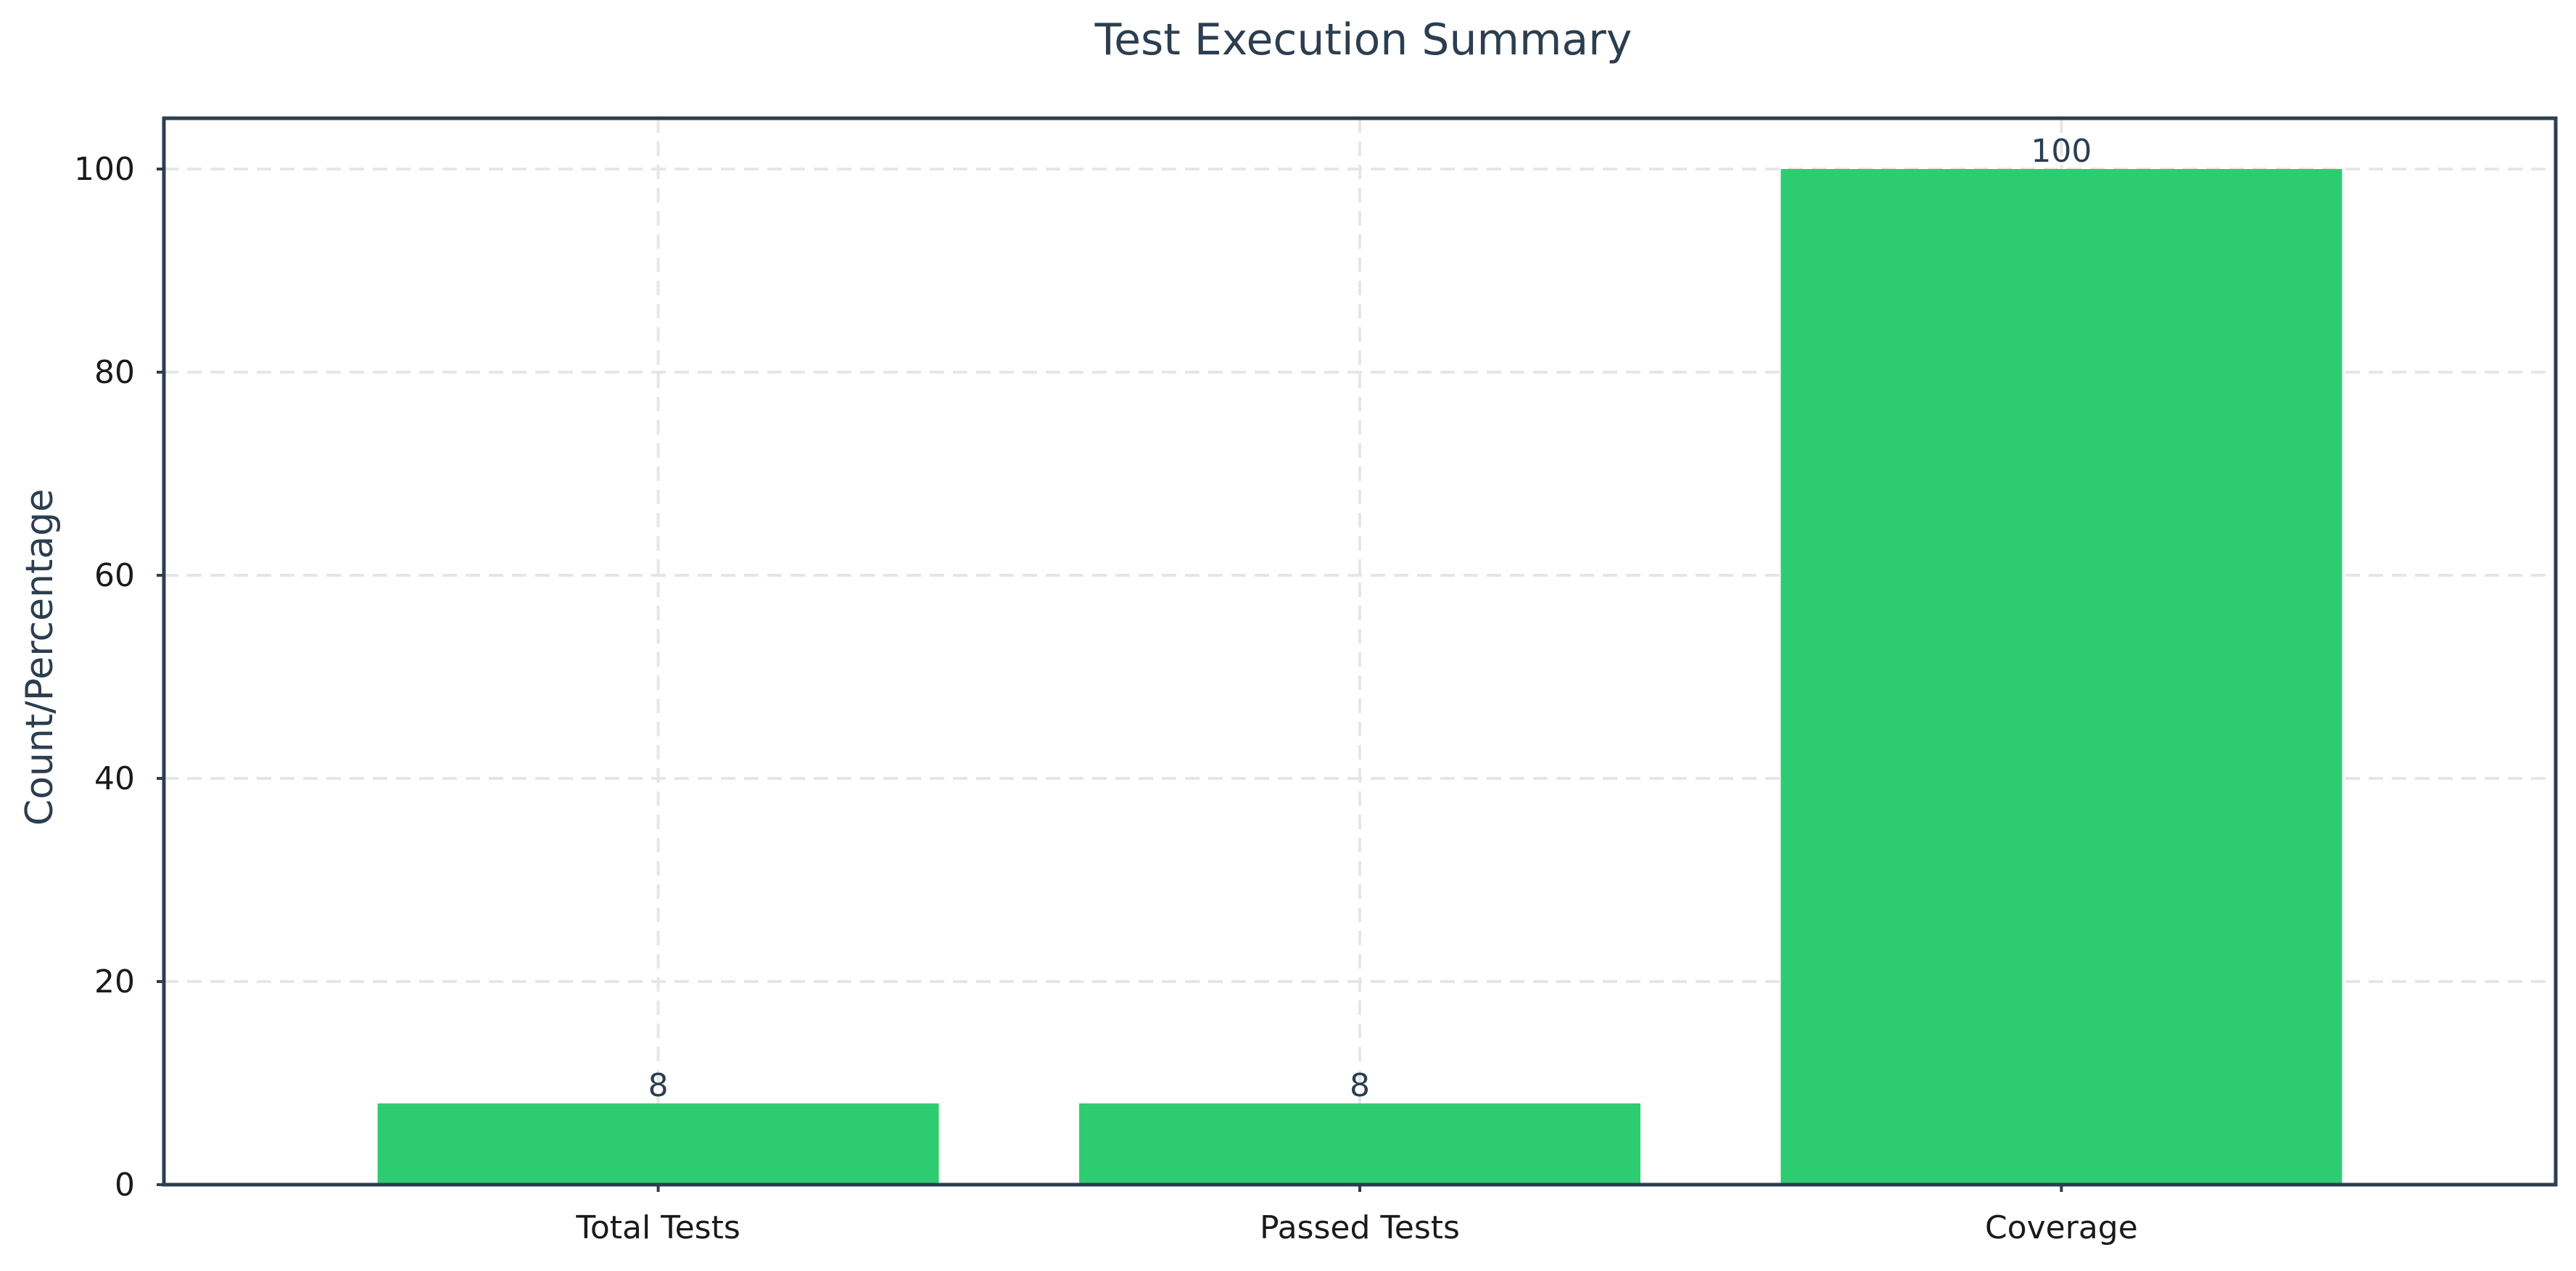 The height and width of the screenshot is (1271, 2576). Describe the element at coordinates (125, 1185) in the screenshot. I see `y-tick-label: 0` at that location.